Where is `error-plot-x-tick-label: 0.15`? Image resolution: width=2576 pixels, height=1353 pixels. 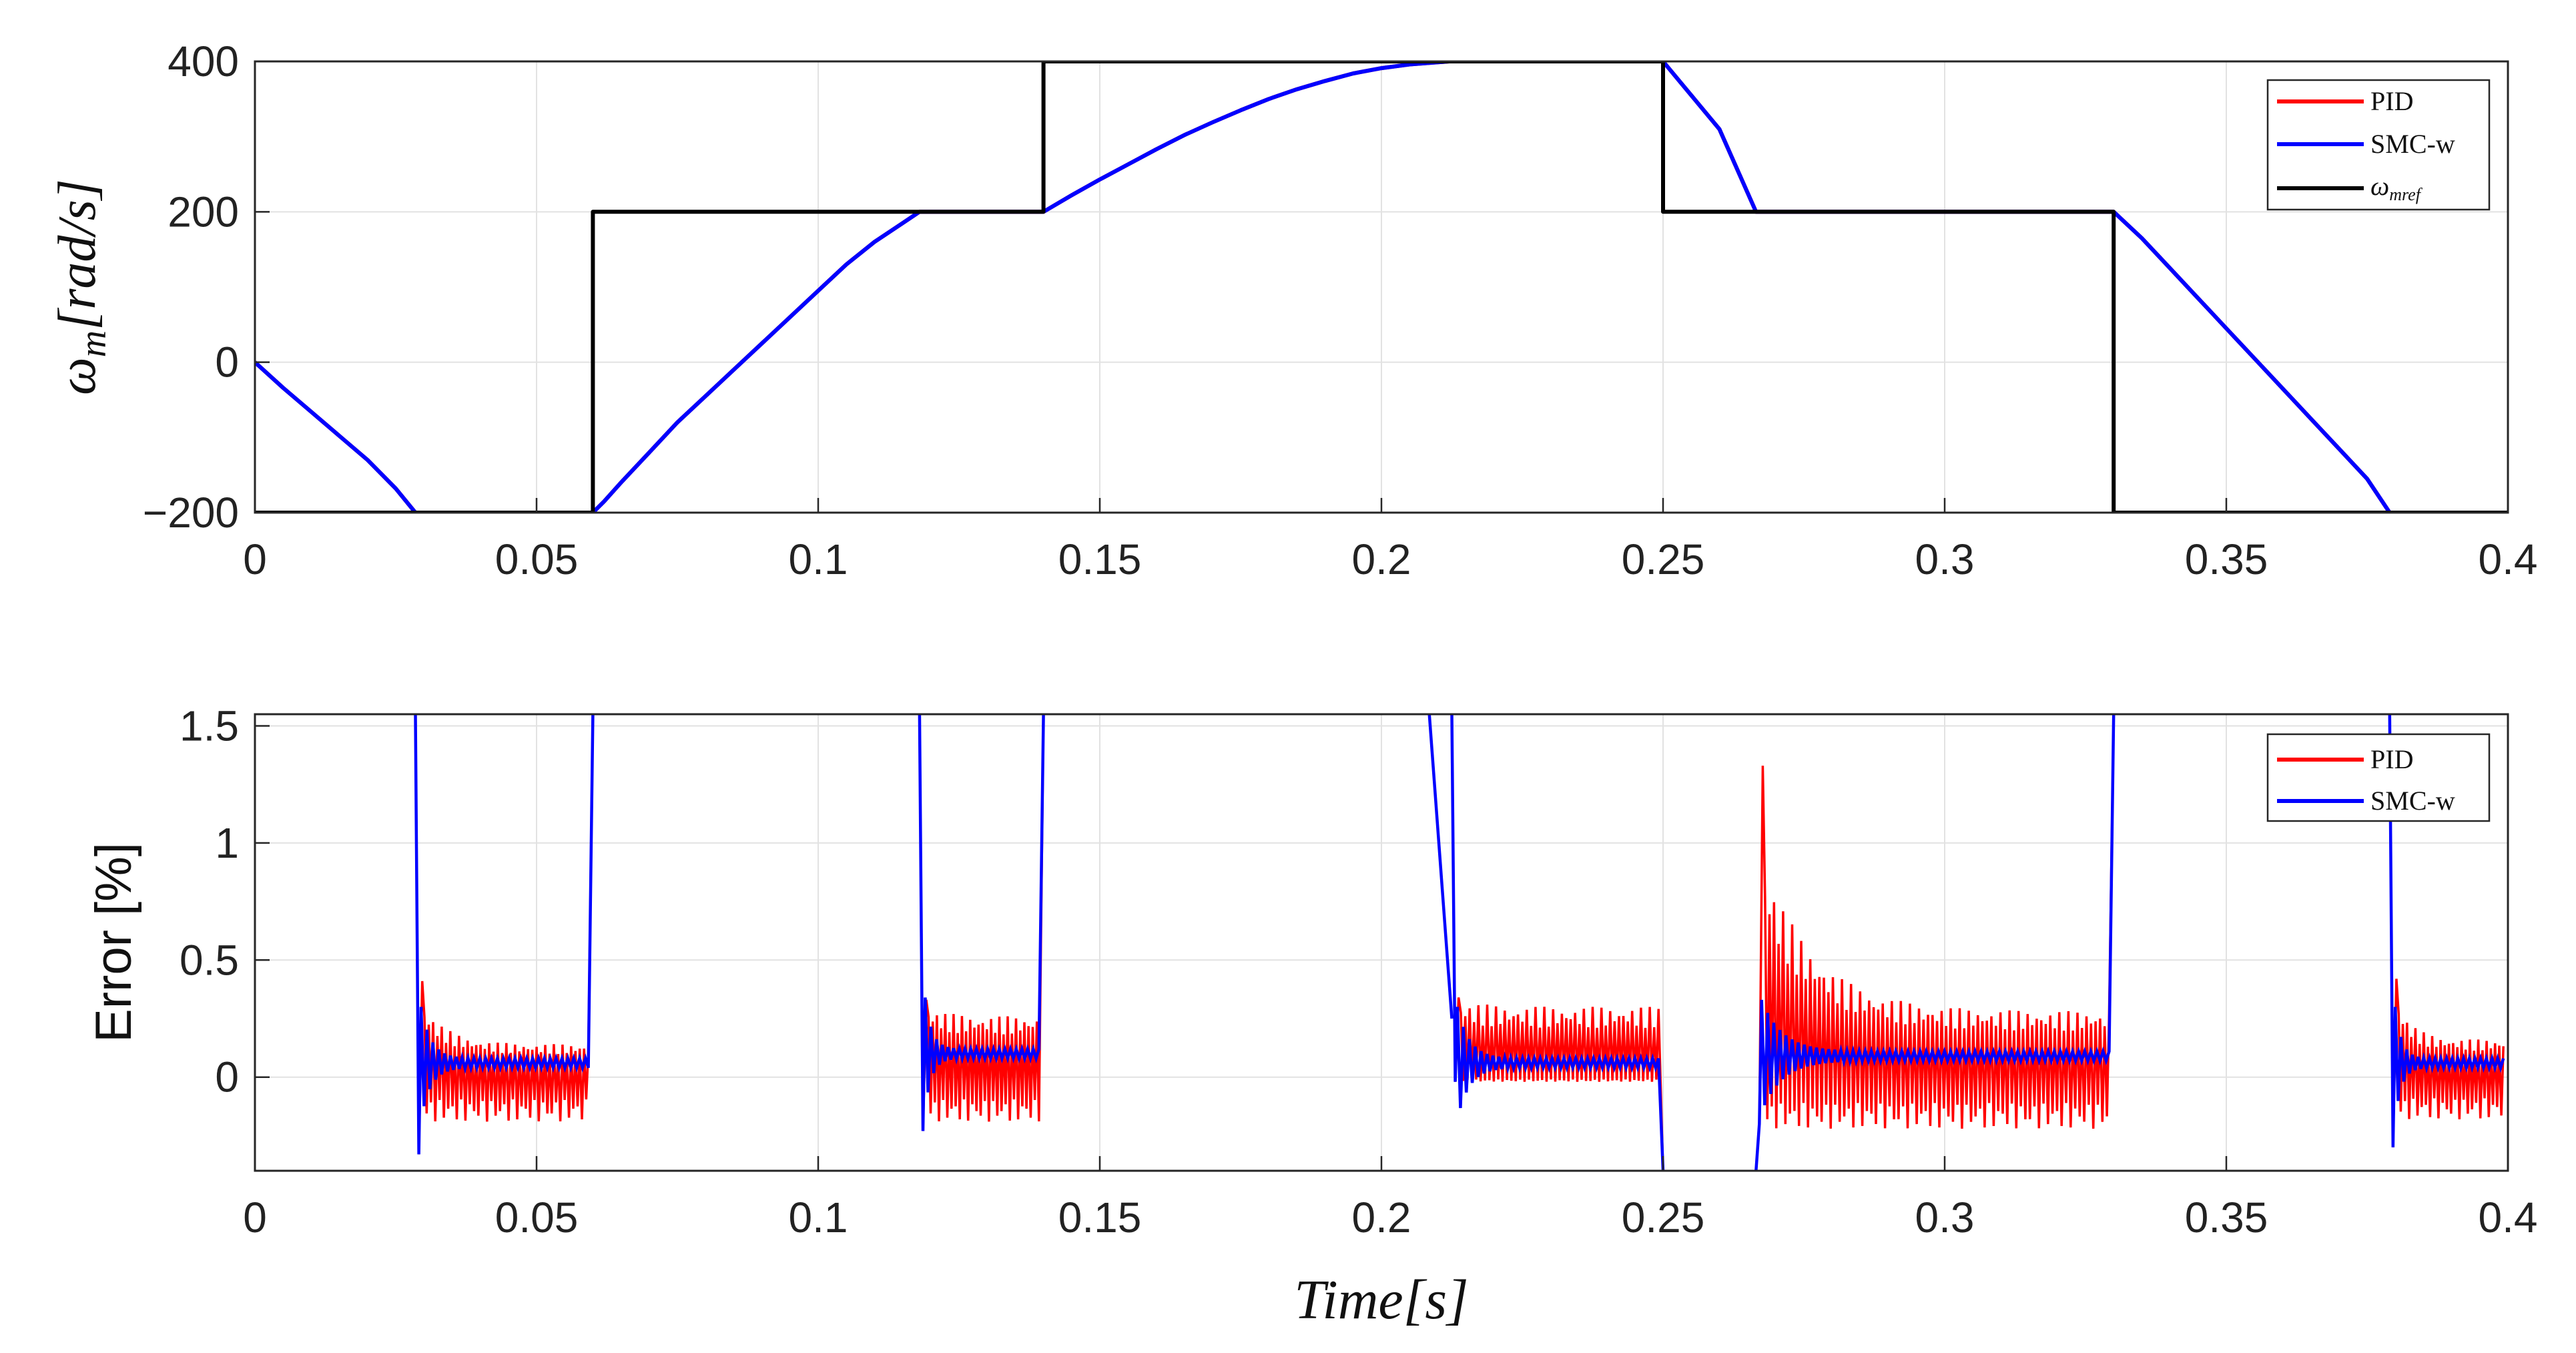 error-plot-x-tick-label: 0.15 is located at coordinates (1100, 1217).